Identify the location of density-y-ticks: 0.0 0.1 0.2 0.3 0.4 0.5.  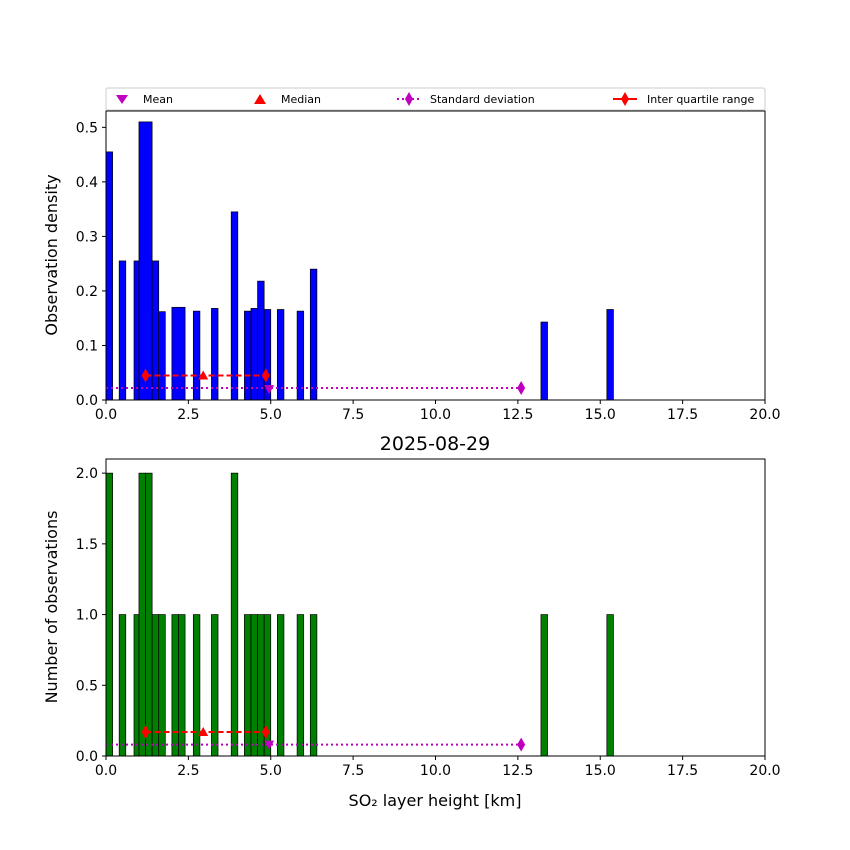
(91, 264).